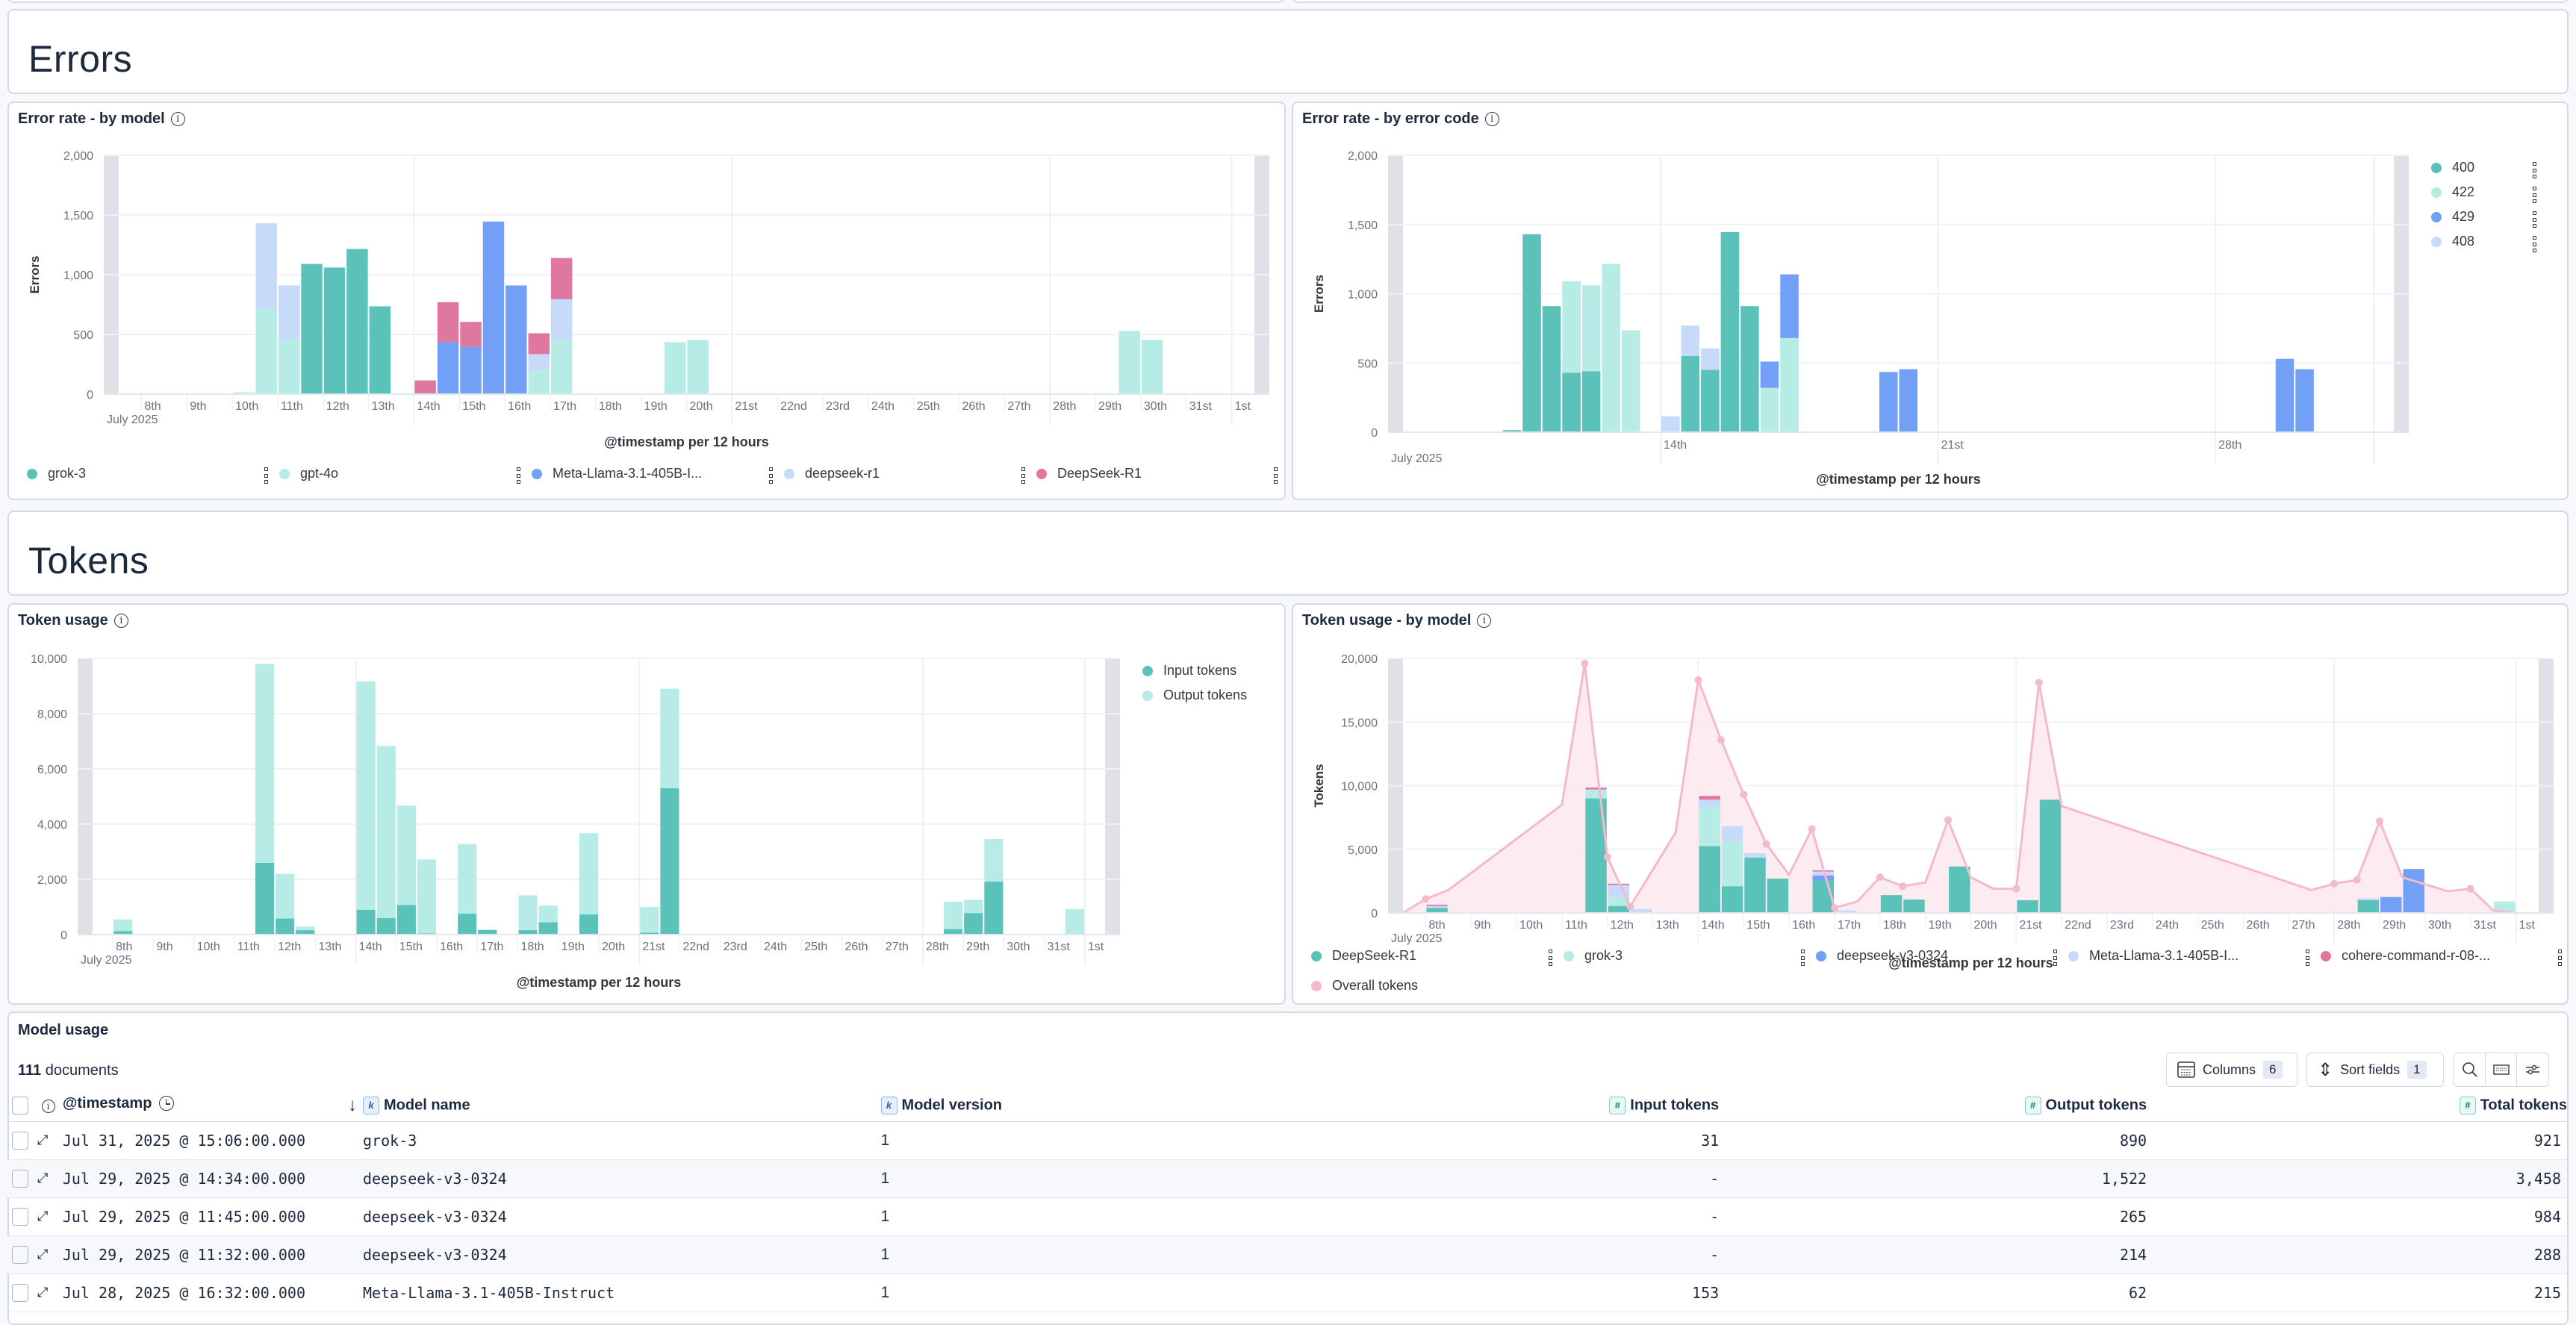  Describe the element at coordinates (2452, 241) in the screenshot. I see `legend-item: 408` at that location.